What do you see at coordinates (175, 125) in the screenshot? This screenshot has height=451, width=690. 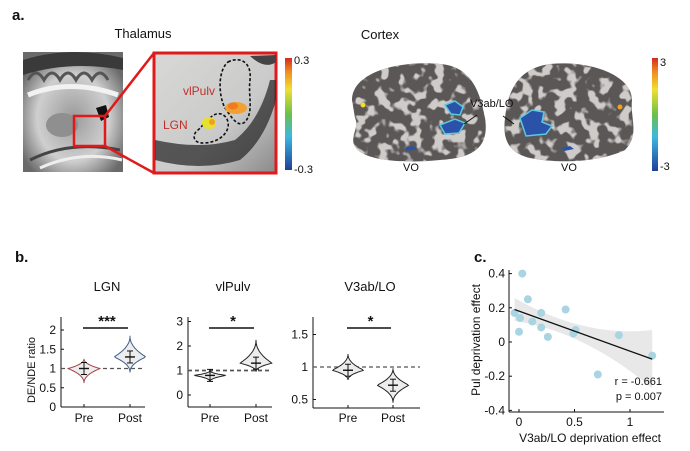 I see `lgn-label: LGN` at bounding box center [175, 125].